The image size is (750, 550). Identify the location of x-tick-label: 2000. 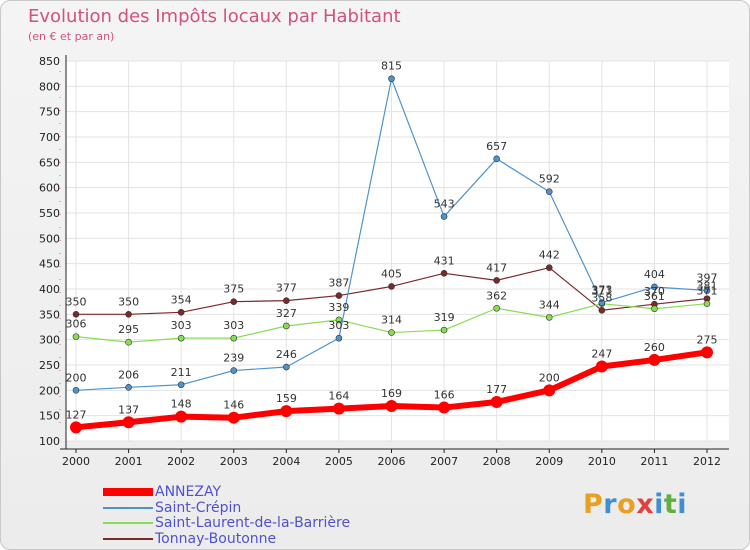
(76, 461).